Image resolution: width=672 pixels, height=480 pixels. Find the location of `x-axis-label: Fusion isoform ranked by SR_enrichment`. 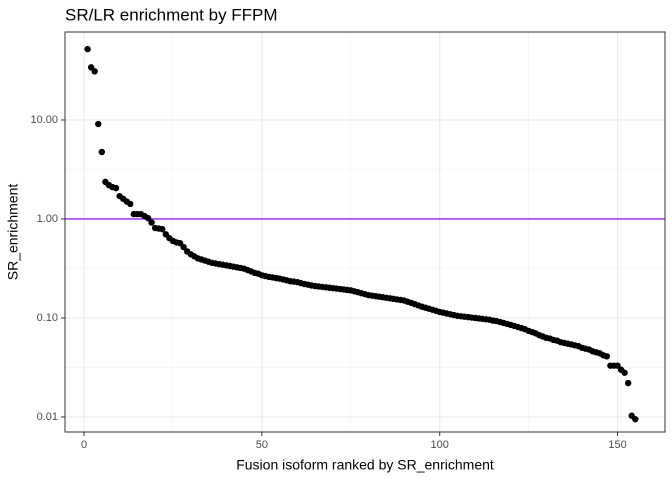

x-axis-label: Fusion isoform ranked by SR_enrichment is located at coordinates (365, 465).